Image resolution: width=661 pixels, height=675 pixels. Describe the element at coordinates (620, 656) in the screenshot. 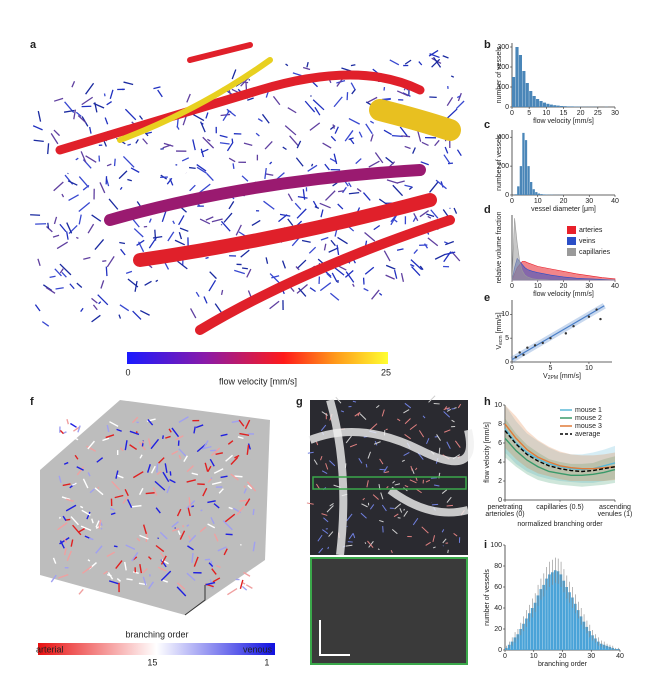

I see `x-tick-label: 40` at that location.